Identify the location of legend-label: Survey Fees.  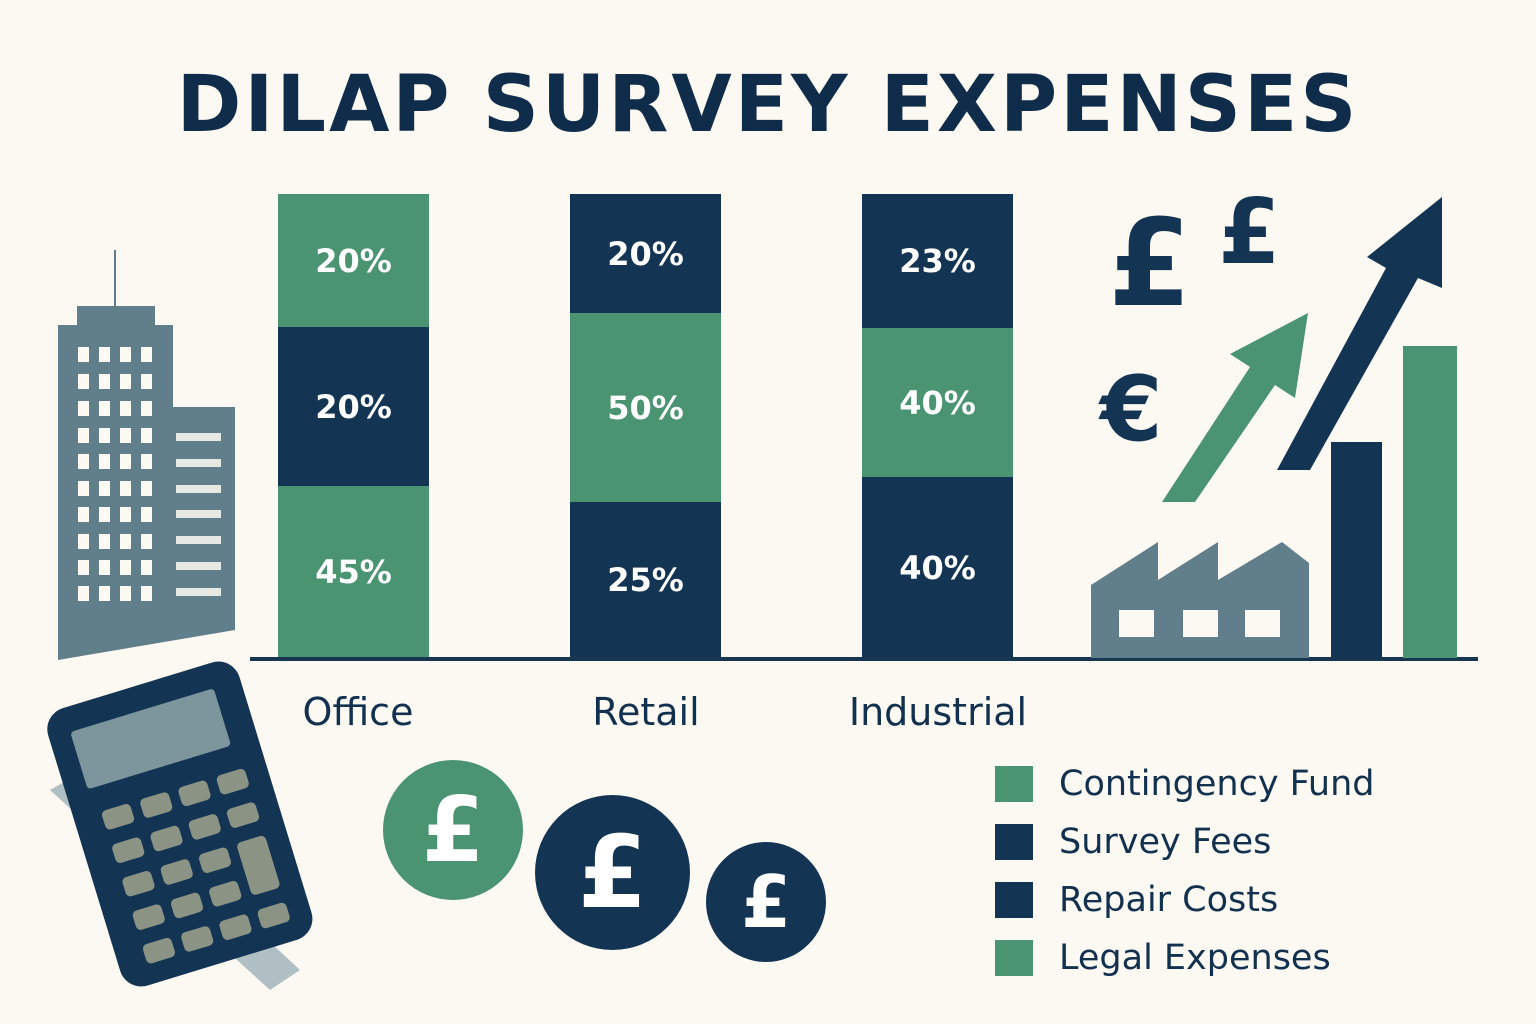
(1165, 842).